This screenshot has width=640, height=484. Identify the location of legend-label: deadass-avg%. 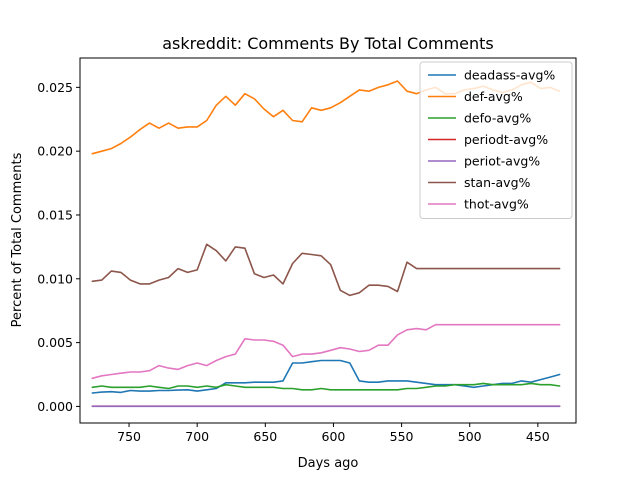
(509, 75).